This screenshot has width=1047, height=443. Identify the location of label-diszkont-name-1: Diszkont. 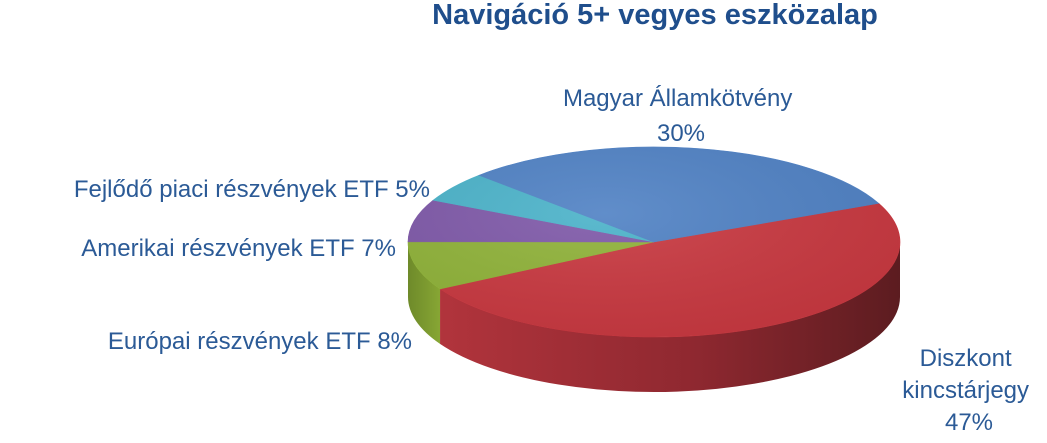
(966, 358).